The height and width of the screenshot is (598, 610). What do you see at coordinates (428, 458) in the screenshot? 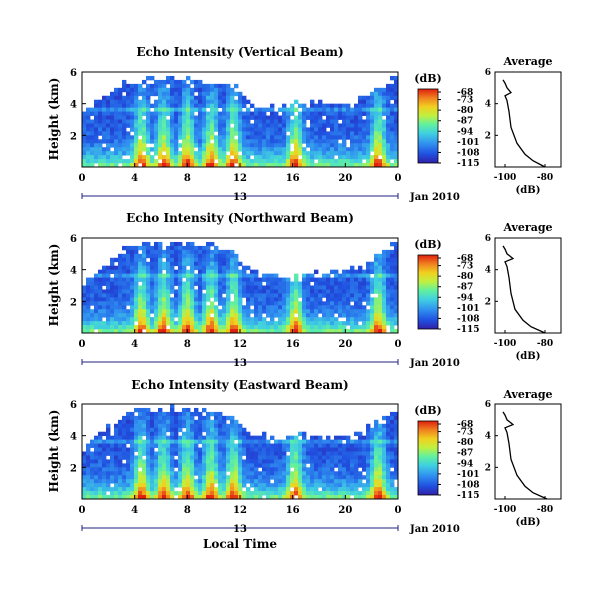
I see `colorbar-gradient` at bounding box center [428, 458].